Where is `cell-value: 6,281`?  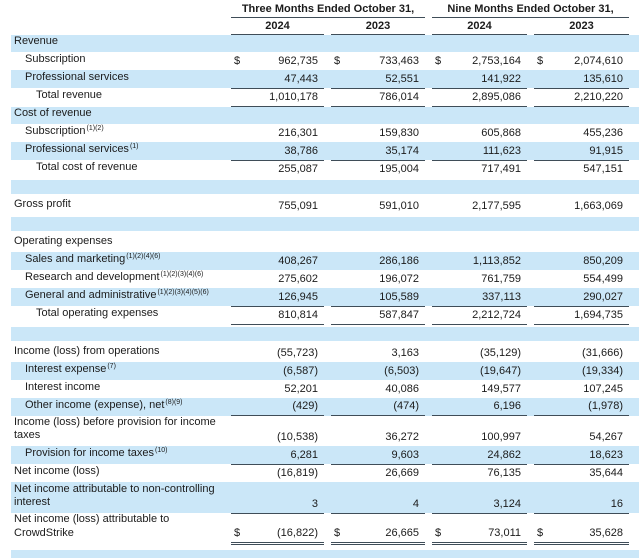
cell-value: 6,281 is located at coordinates (284, 455).